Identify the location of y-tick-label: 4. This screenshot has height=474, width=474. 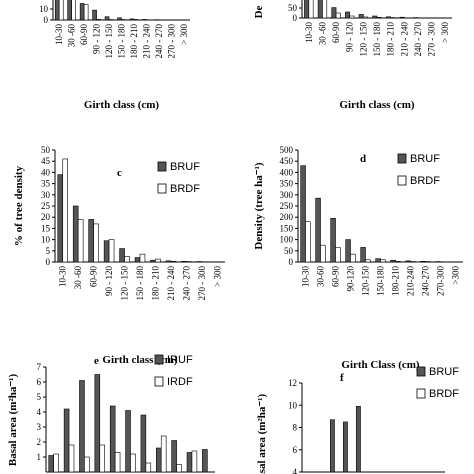
(295, 470).